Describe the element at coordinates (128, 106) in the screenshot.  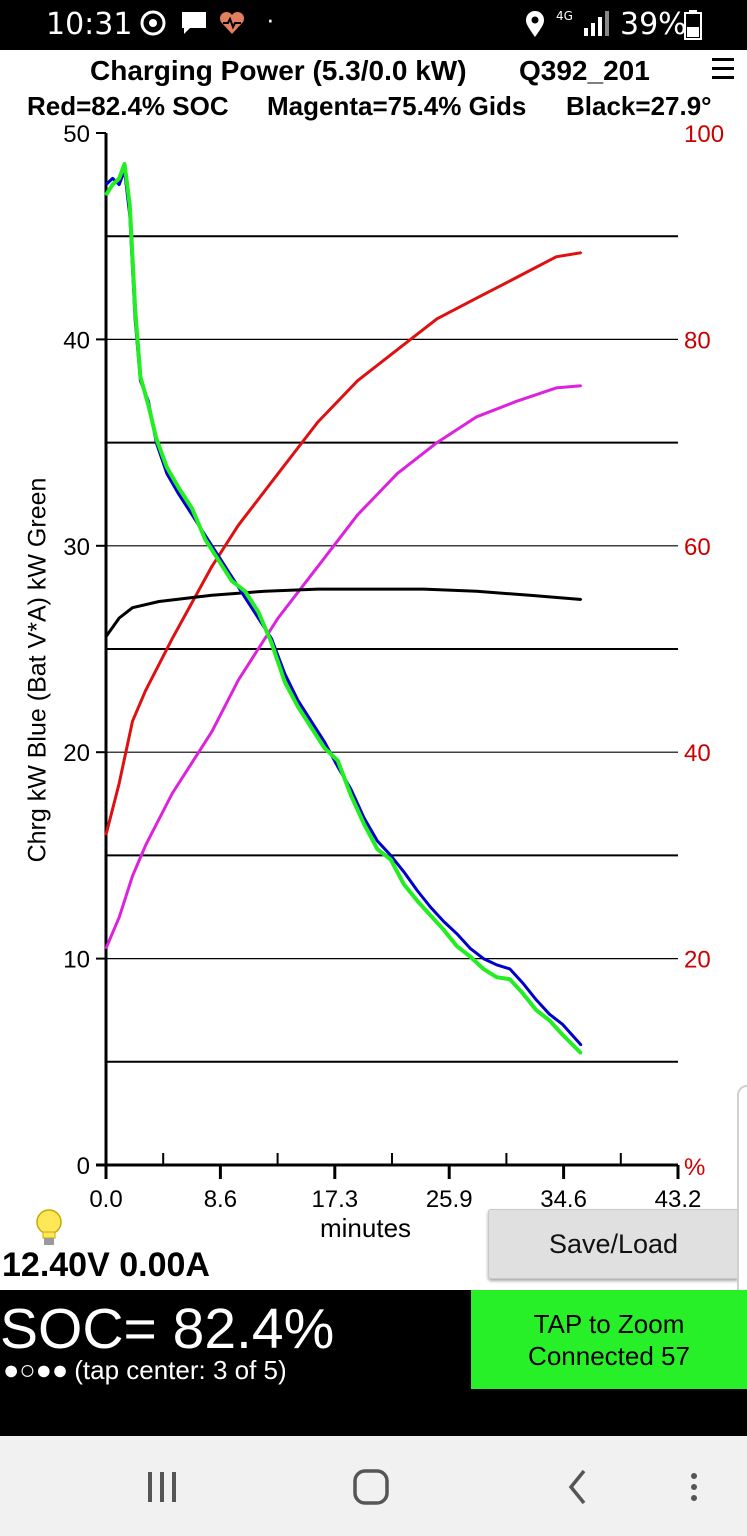
I see `soc-legend: Red=82.4% SOC` at that location.